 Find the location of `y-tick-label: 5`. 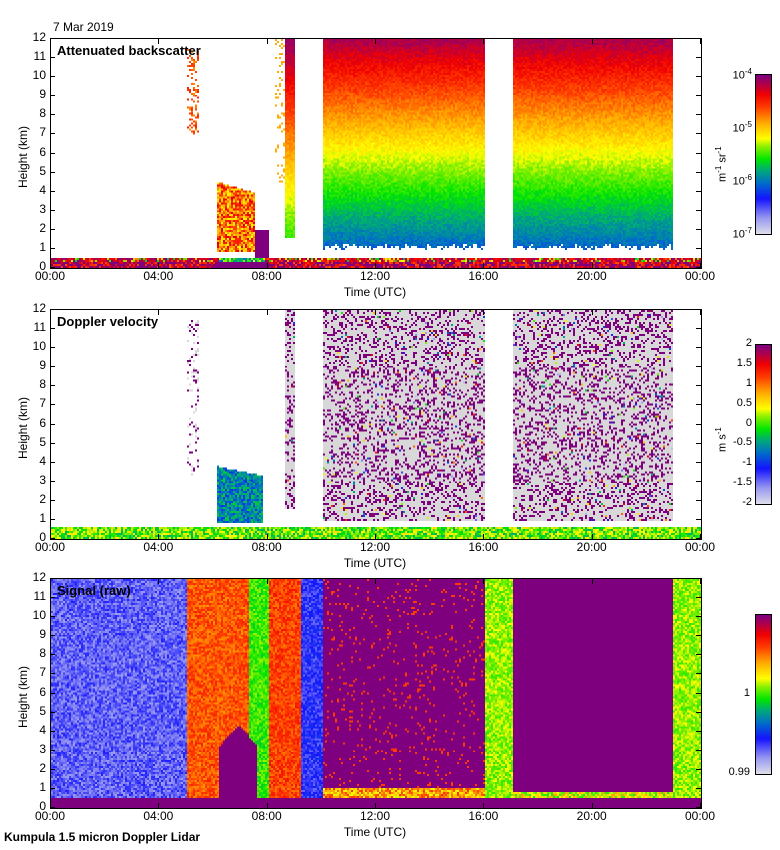

y-tick-label: 5 is located at coordinates (42, 170).